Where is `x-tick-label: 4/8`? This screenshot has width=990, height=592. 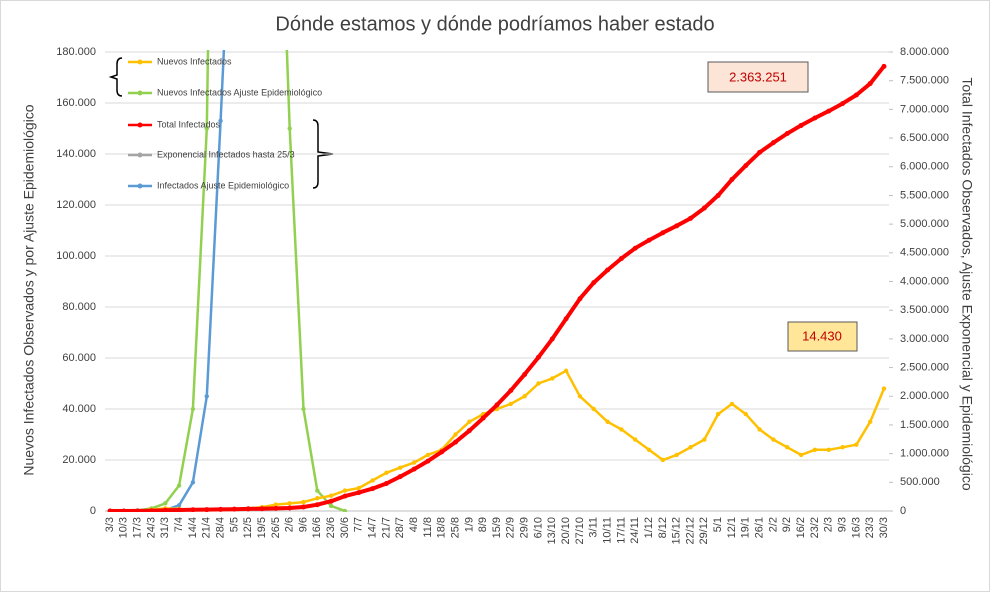 x-tick-label: 4/8 is located at coordinates (414, 524).